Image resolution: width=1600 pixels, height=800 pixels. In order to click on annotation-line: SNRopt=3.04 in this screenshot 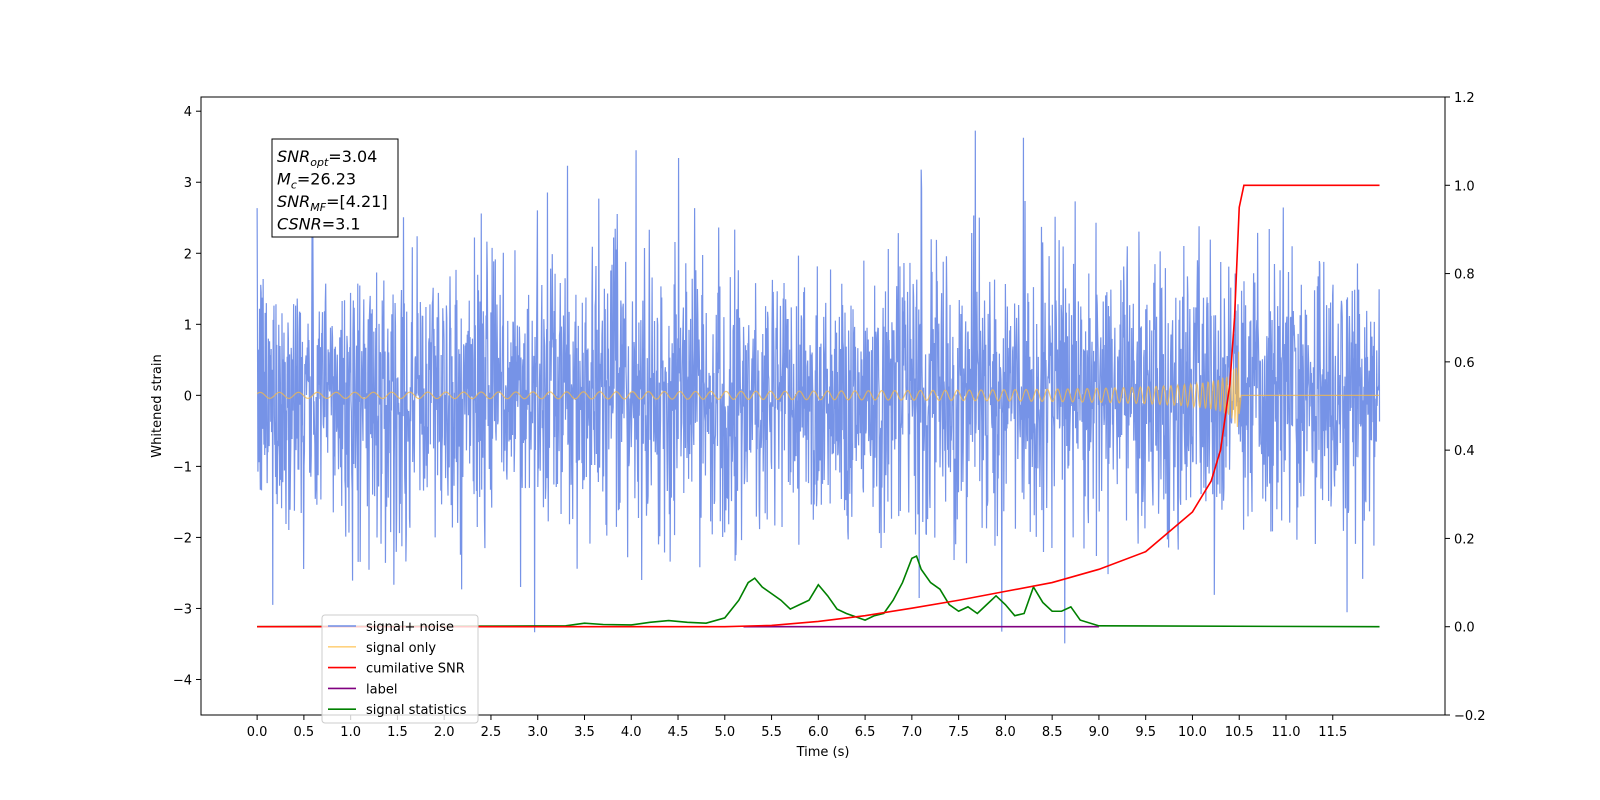, I will do `click(327, 158)`.